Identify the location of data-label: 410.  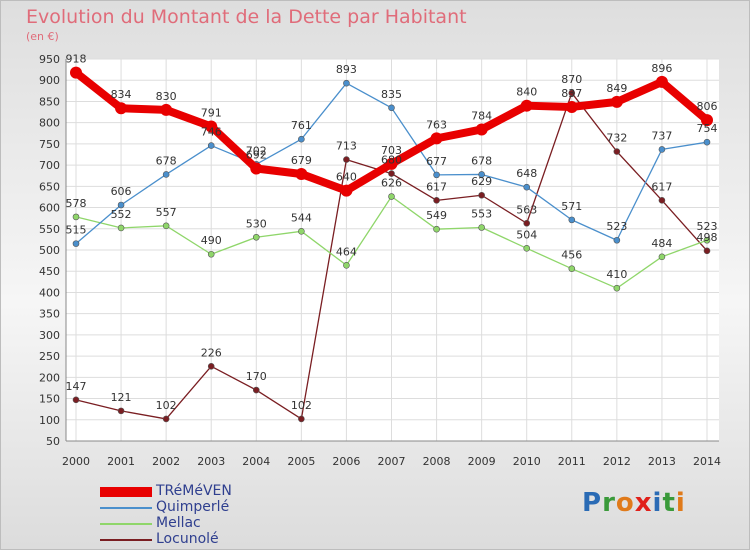
(616, 274).